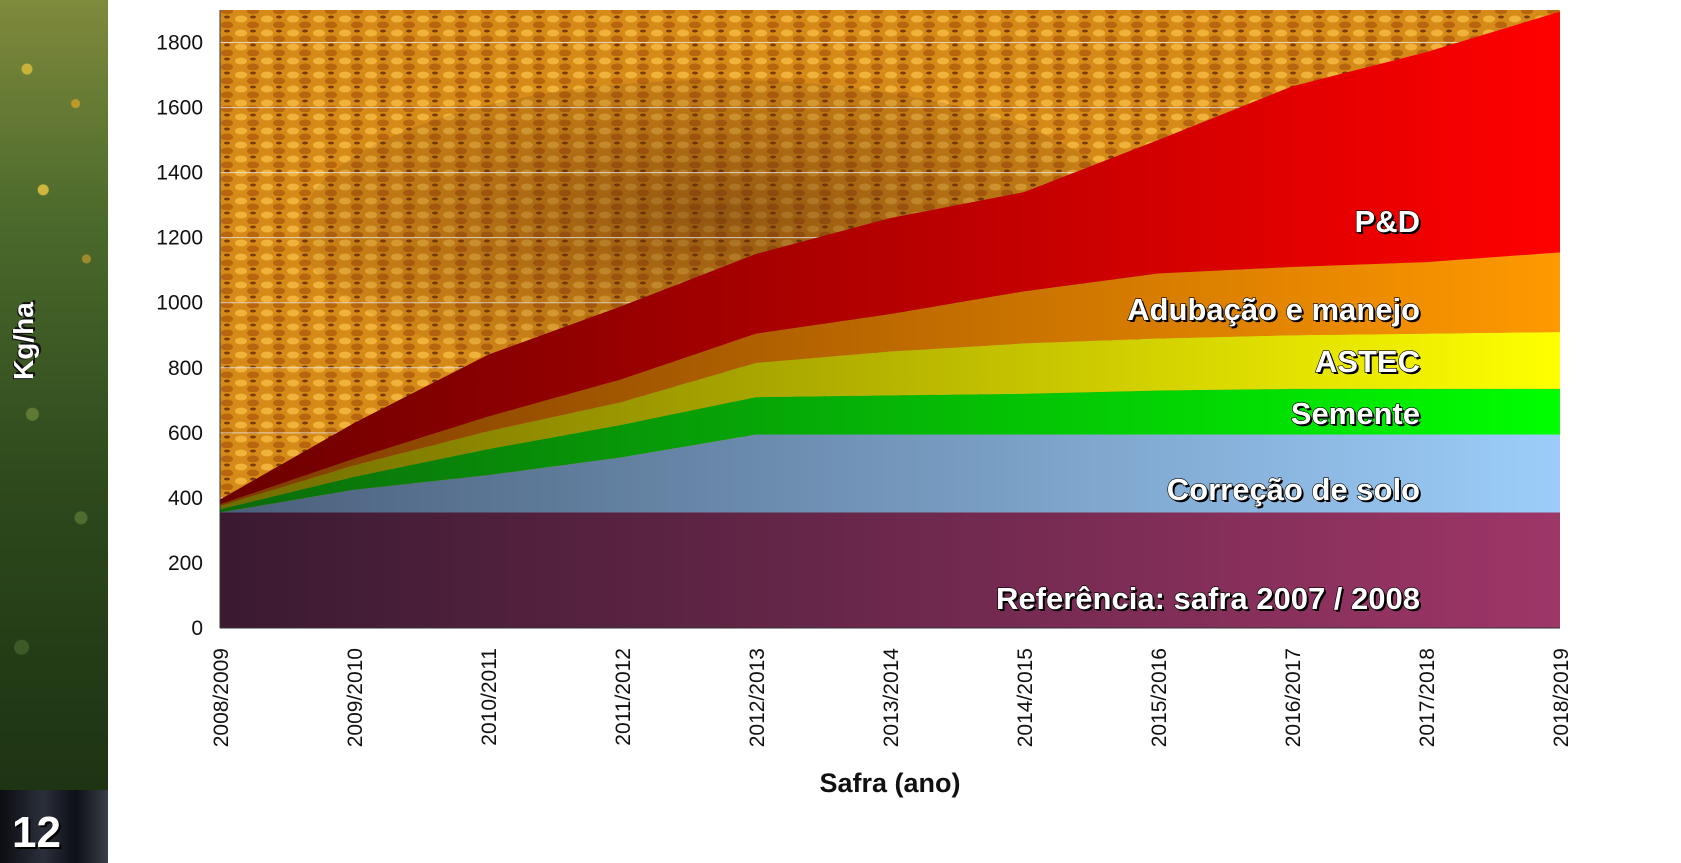 This screenshot has width=1681, height=863. What do you see at coordinates (179, 303) in the screenshot?
I see `y-tick-label: 1000` at bounding box center [179, 303].